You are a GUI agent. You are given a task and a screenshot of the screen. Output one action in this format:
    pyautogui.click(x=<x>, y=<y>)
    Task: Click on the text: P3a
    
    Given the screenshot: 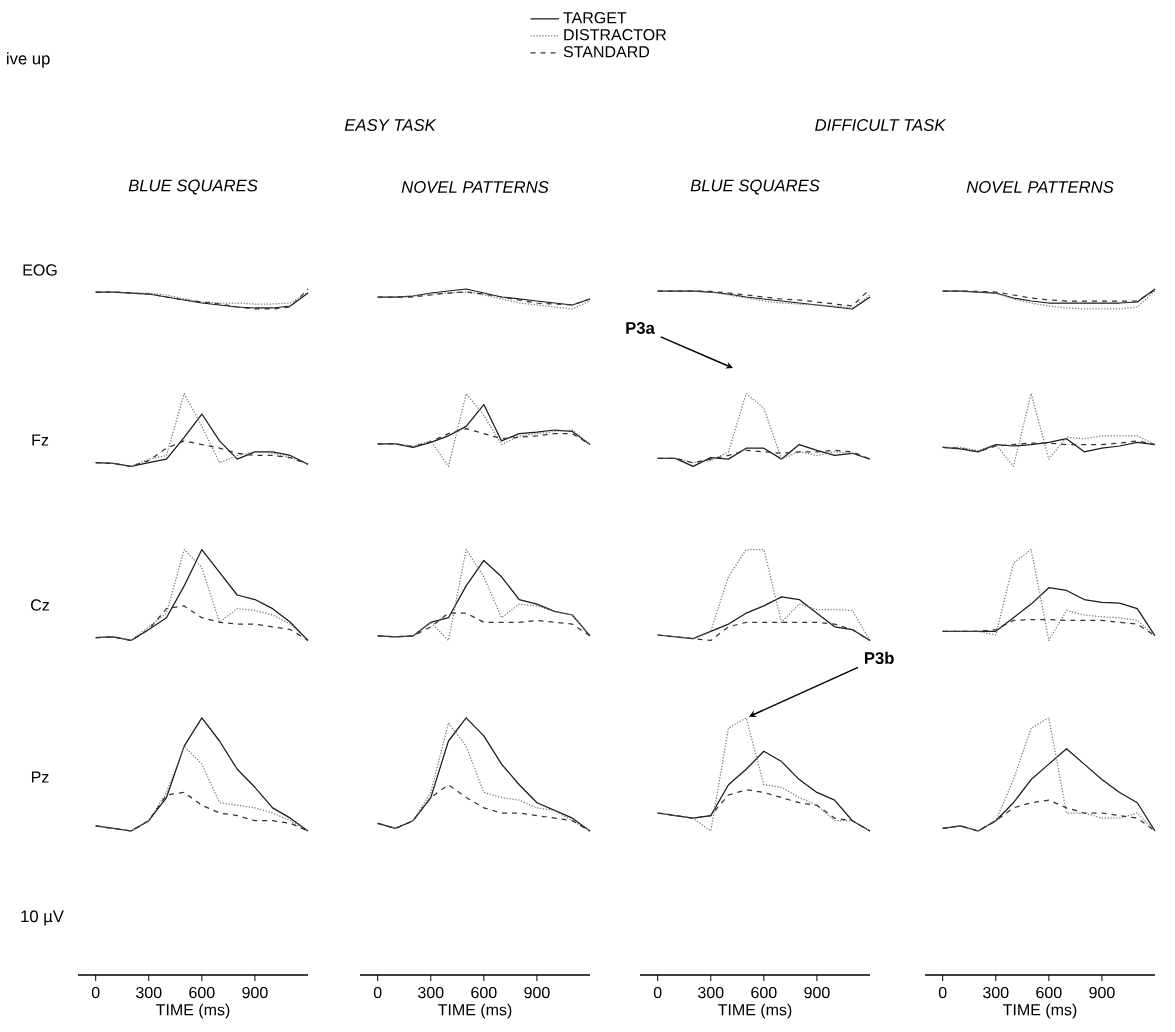 What is the action you would take?
    pyautogui.click(x=640, y=328)
    